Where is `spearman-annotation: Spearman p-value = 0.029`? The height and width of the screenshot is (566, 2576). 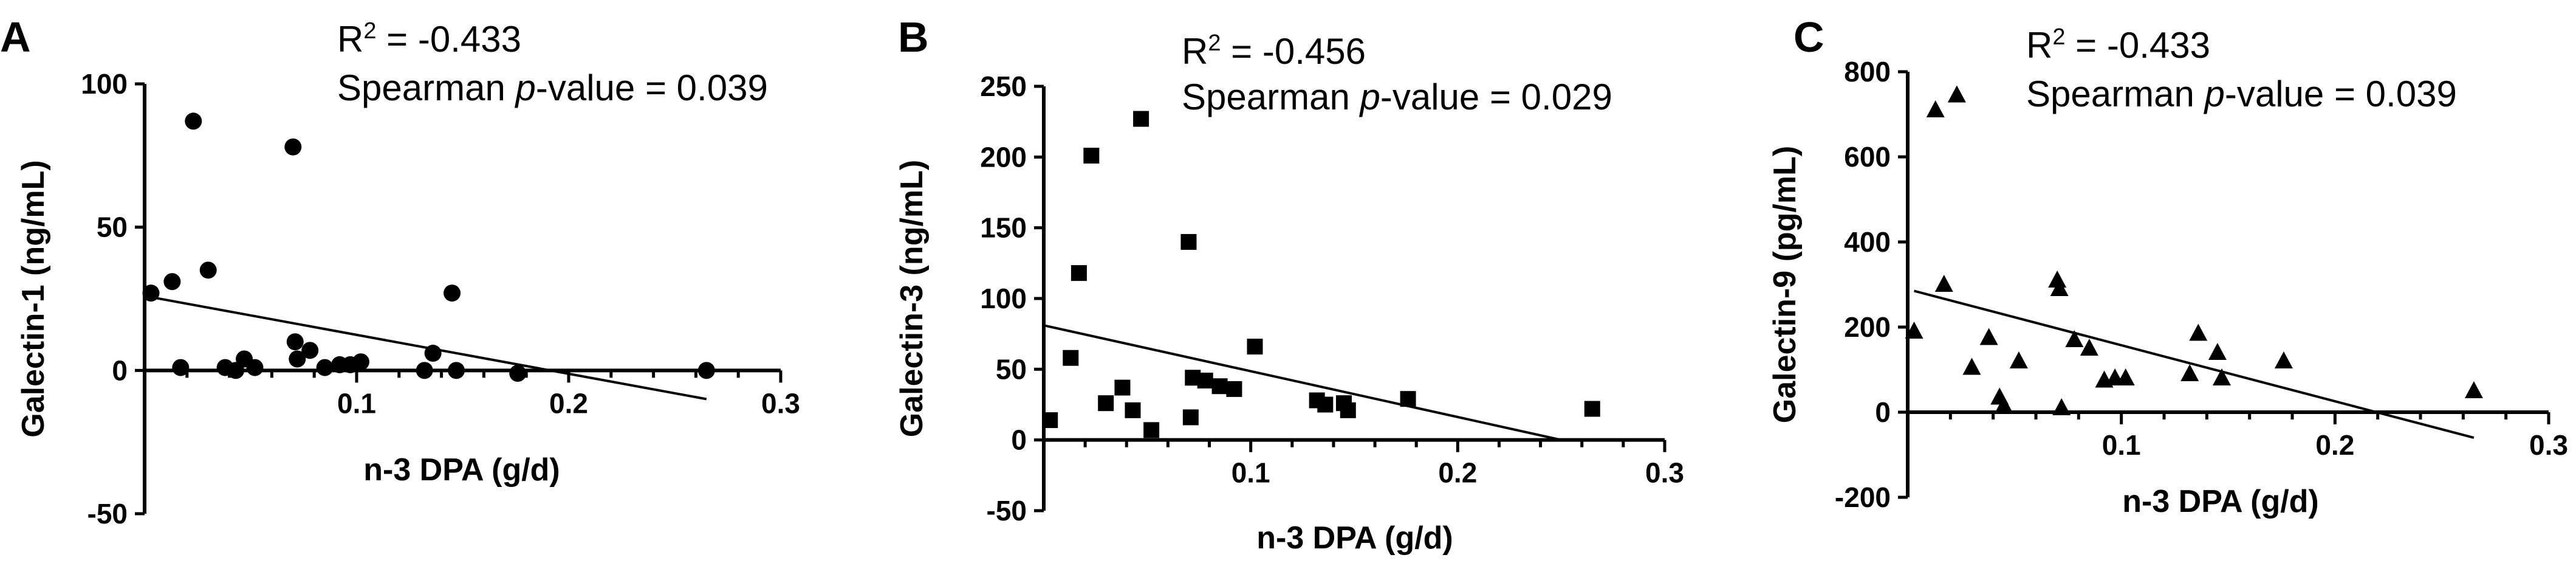 spearman-annotation: Spearman p-value = 0.029 is located at coordinates (1397, 97).